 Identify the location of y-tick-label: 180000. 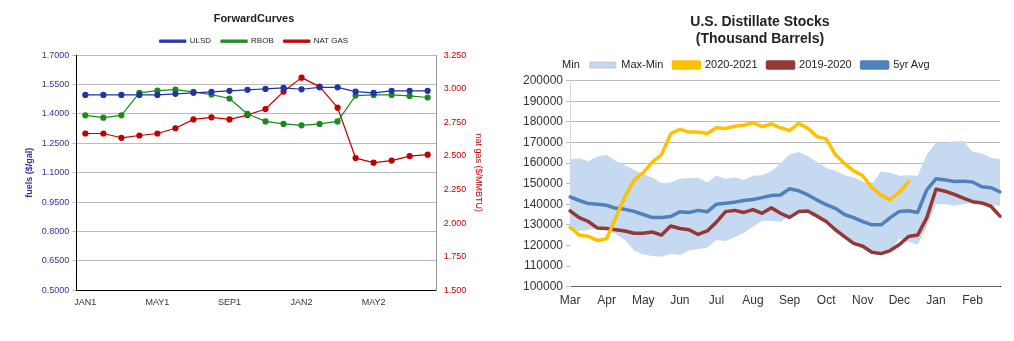
(543, 121).